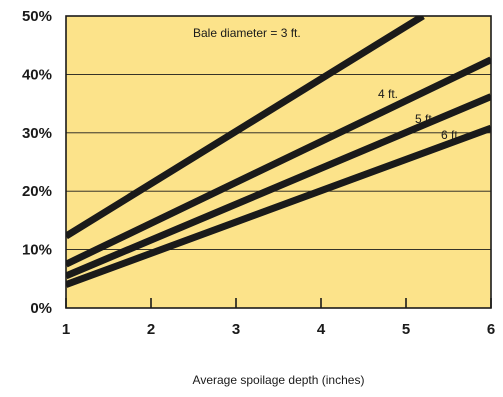  I want to click on series-label-3: 6 ft., so click(451, 135).